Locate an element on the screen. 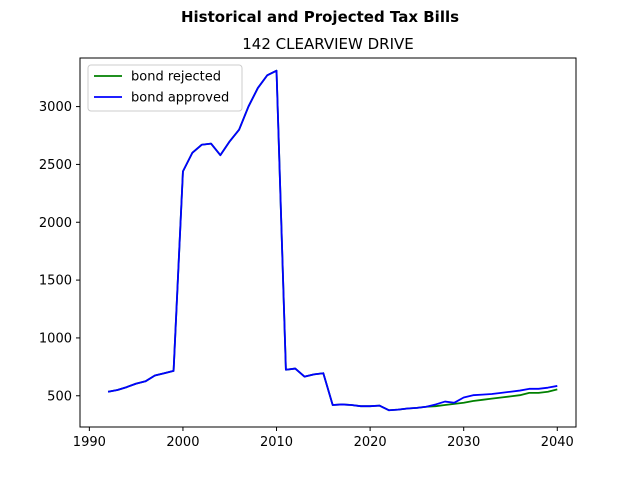 This screenshot has height=480, width=640. legend: bond rejected bond approved is located at coordinates (165, 88).